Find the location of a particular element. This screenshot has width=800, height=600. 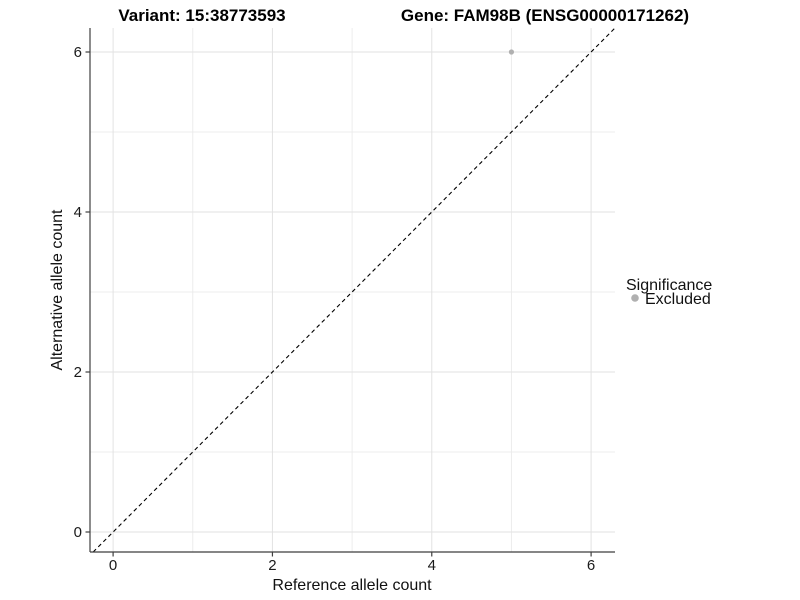

x-tick-label: 0 is located at coordinates (113, 565).